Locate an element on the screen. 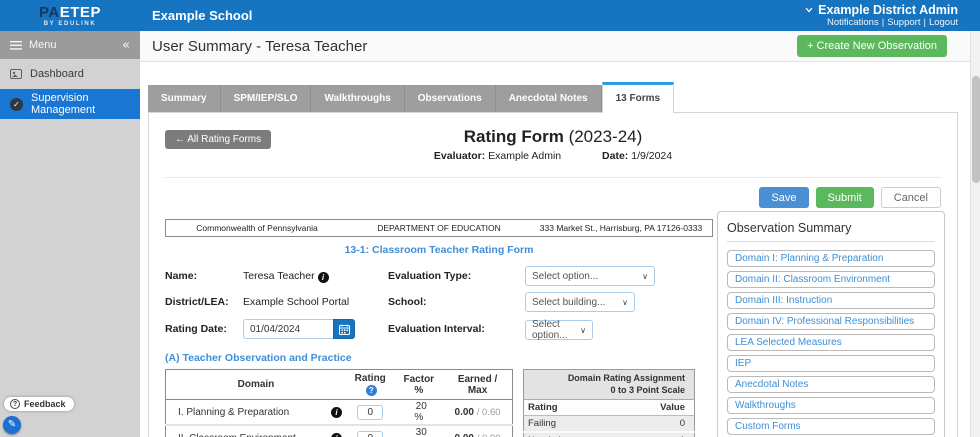  summary-link-domain-3: Domain III: Instruction is located at coordinates (831, 300).